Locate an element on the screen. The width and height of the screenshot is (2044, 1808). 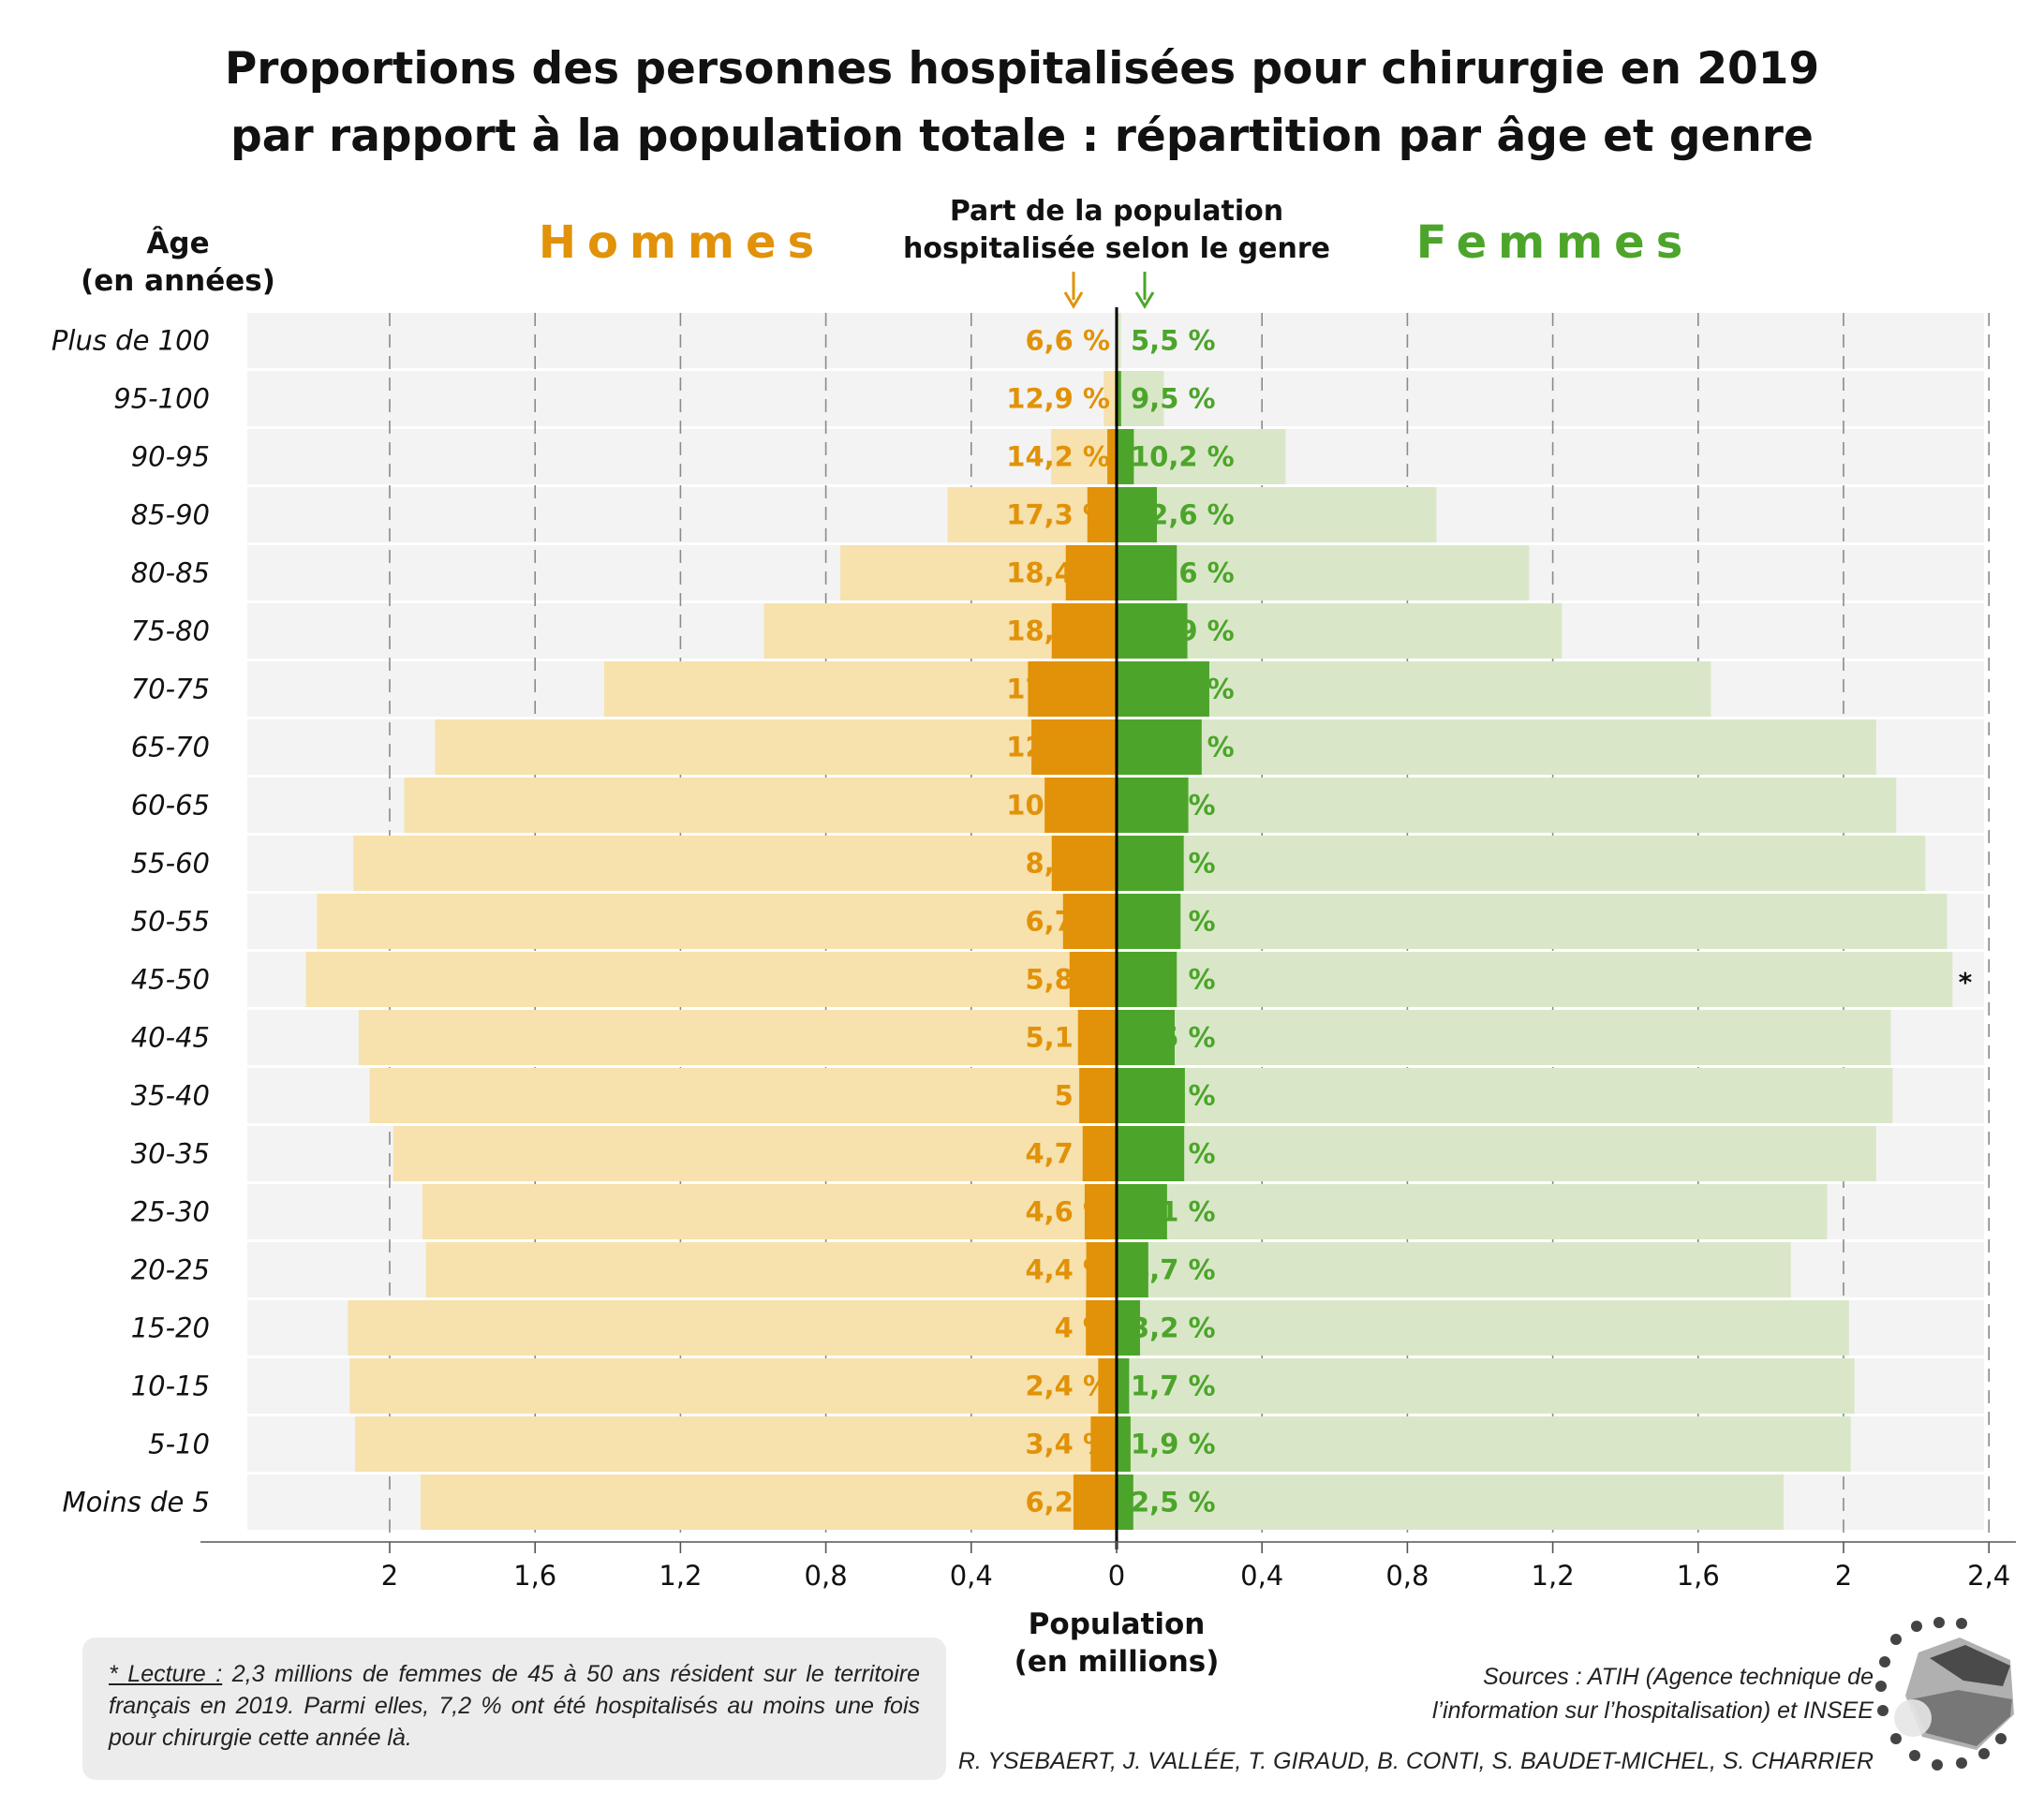
age-category-label: 95-100 is located at coordinates (162, 399).